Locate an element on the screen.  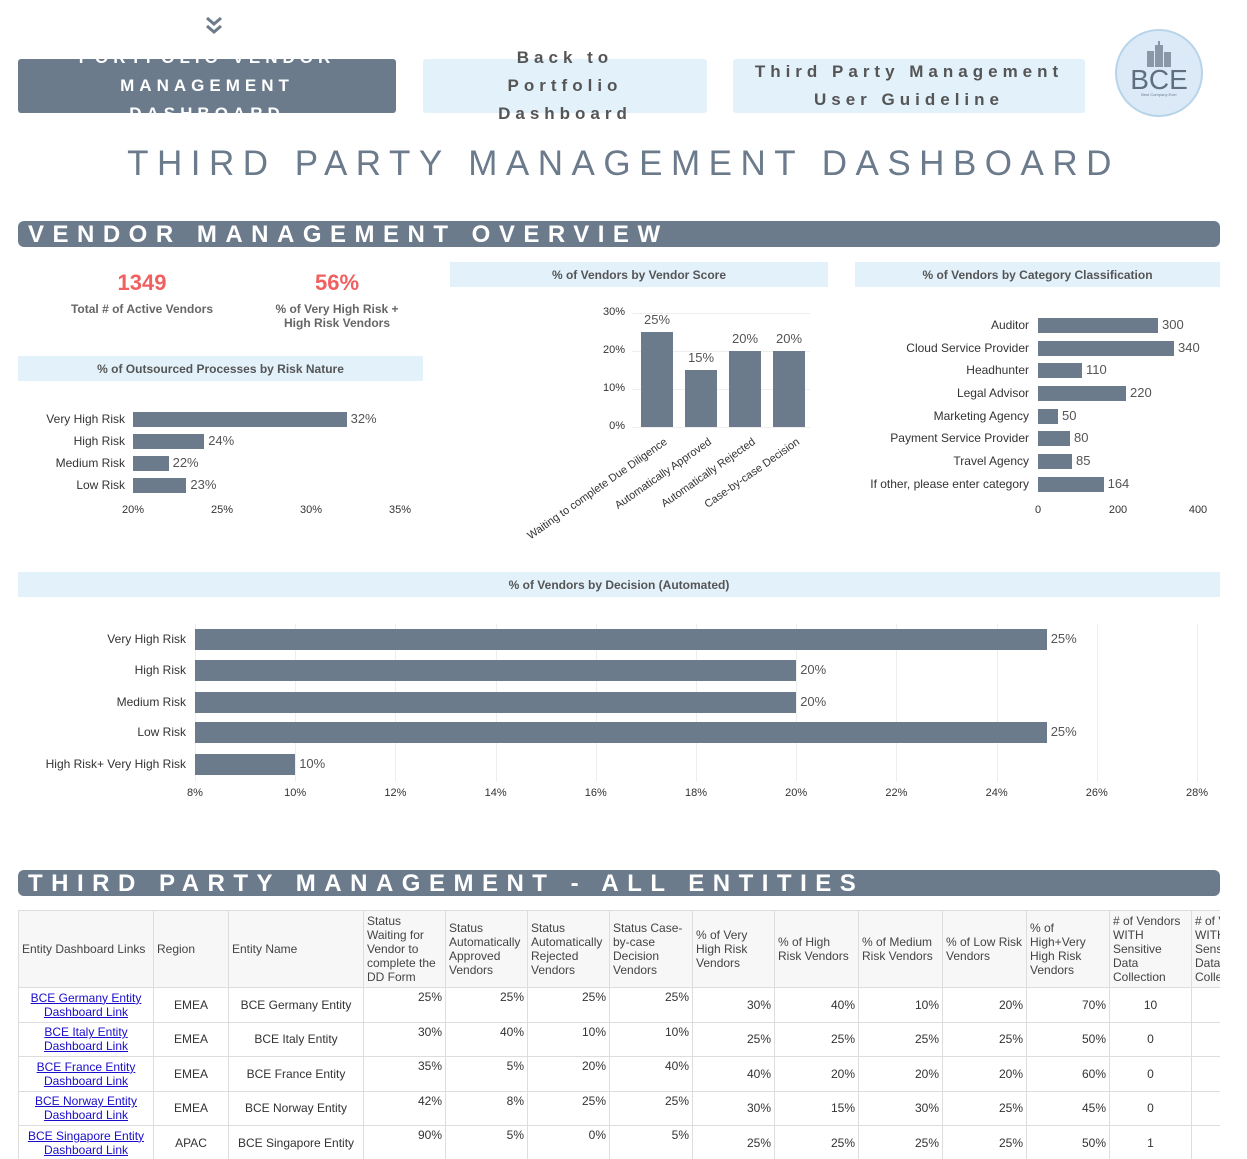
kpi-high-risk-label: % of Very High Risk + High Risk Vendors is located at coordinates (337, 316).